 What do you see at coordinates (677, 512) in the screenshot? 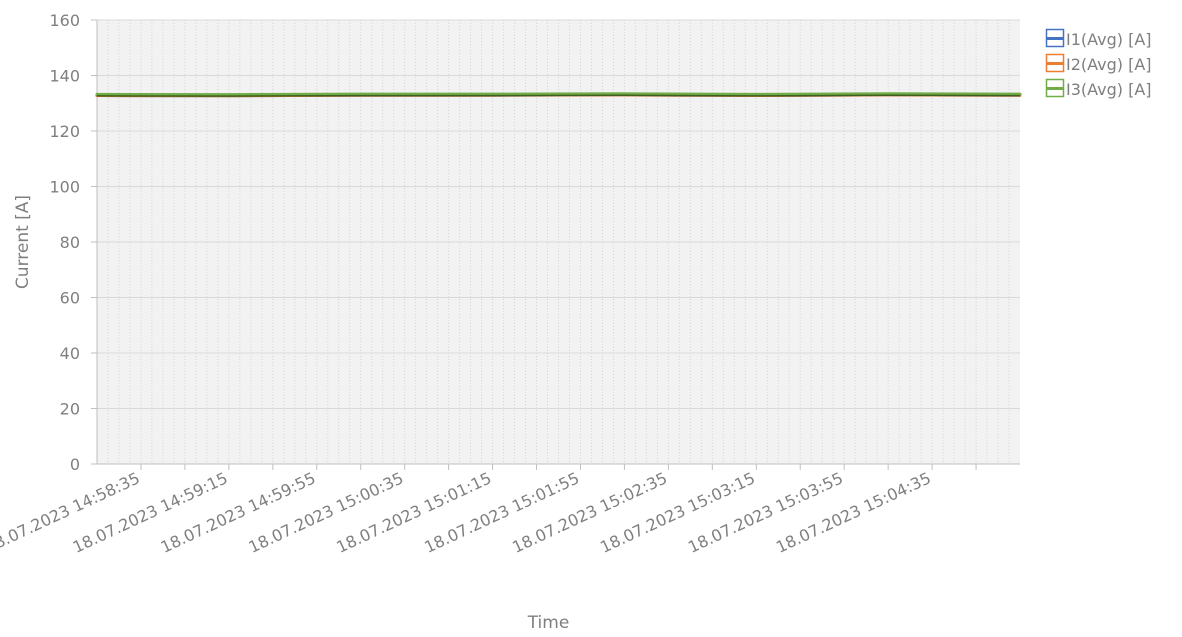
I see `x-tick-label: 18.07.2023 15:03:15` at bounding box center [677, 512].